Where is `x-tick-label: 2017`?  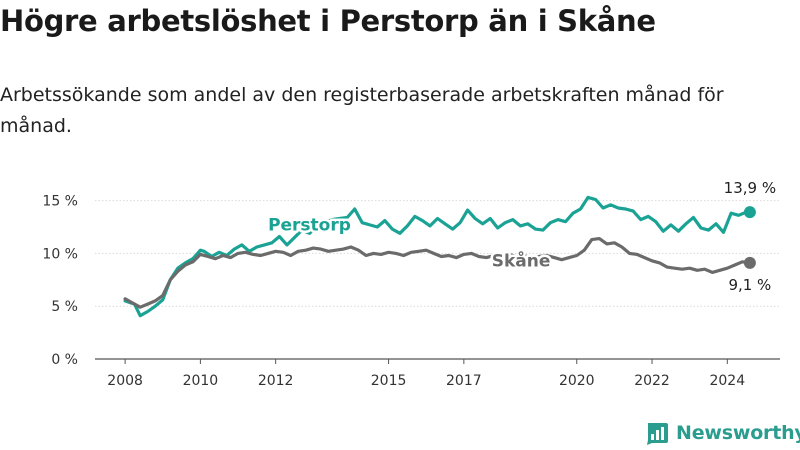
x-tick-label: 2017 is located at coordinates (464, 381).